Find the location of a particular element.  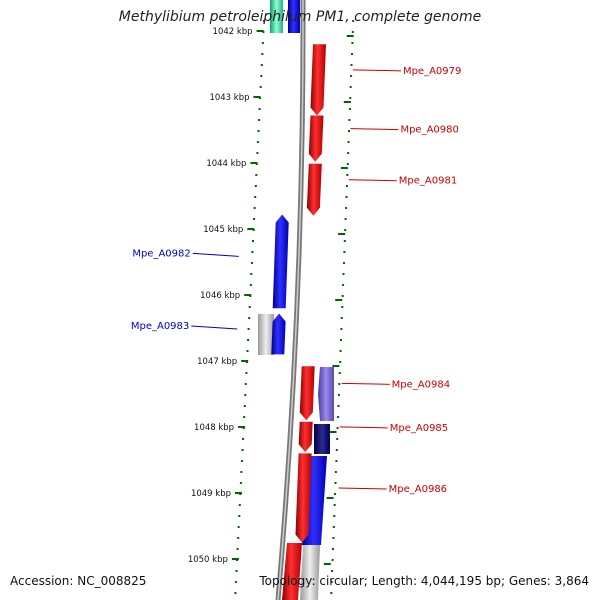

feature-grey-bottom is located at coordinates (310, 572).